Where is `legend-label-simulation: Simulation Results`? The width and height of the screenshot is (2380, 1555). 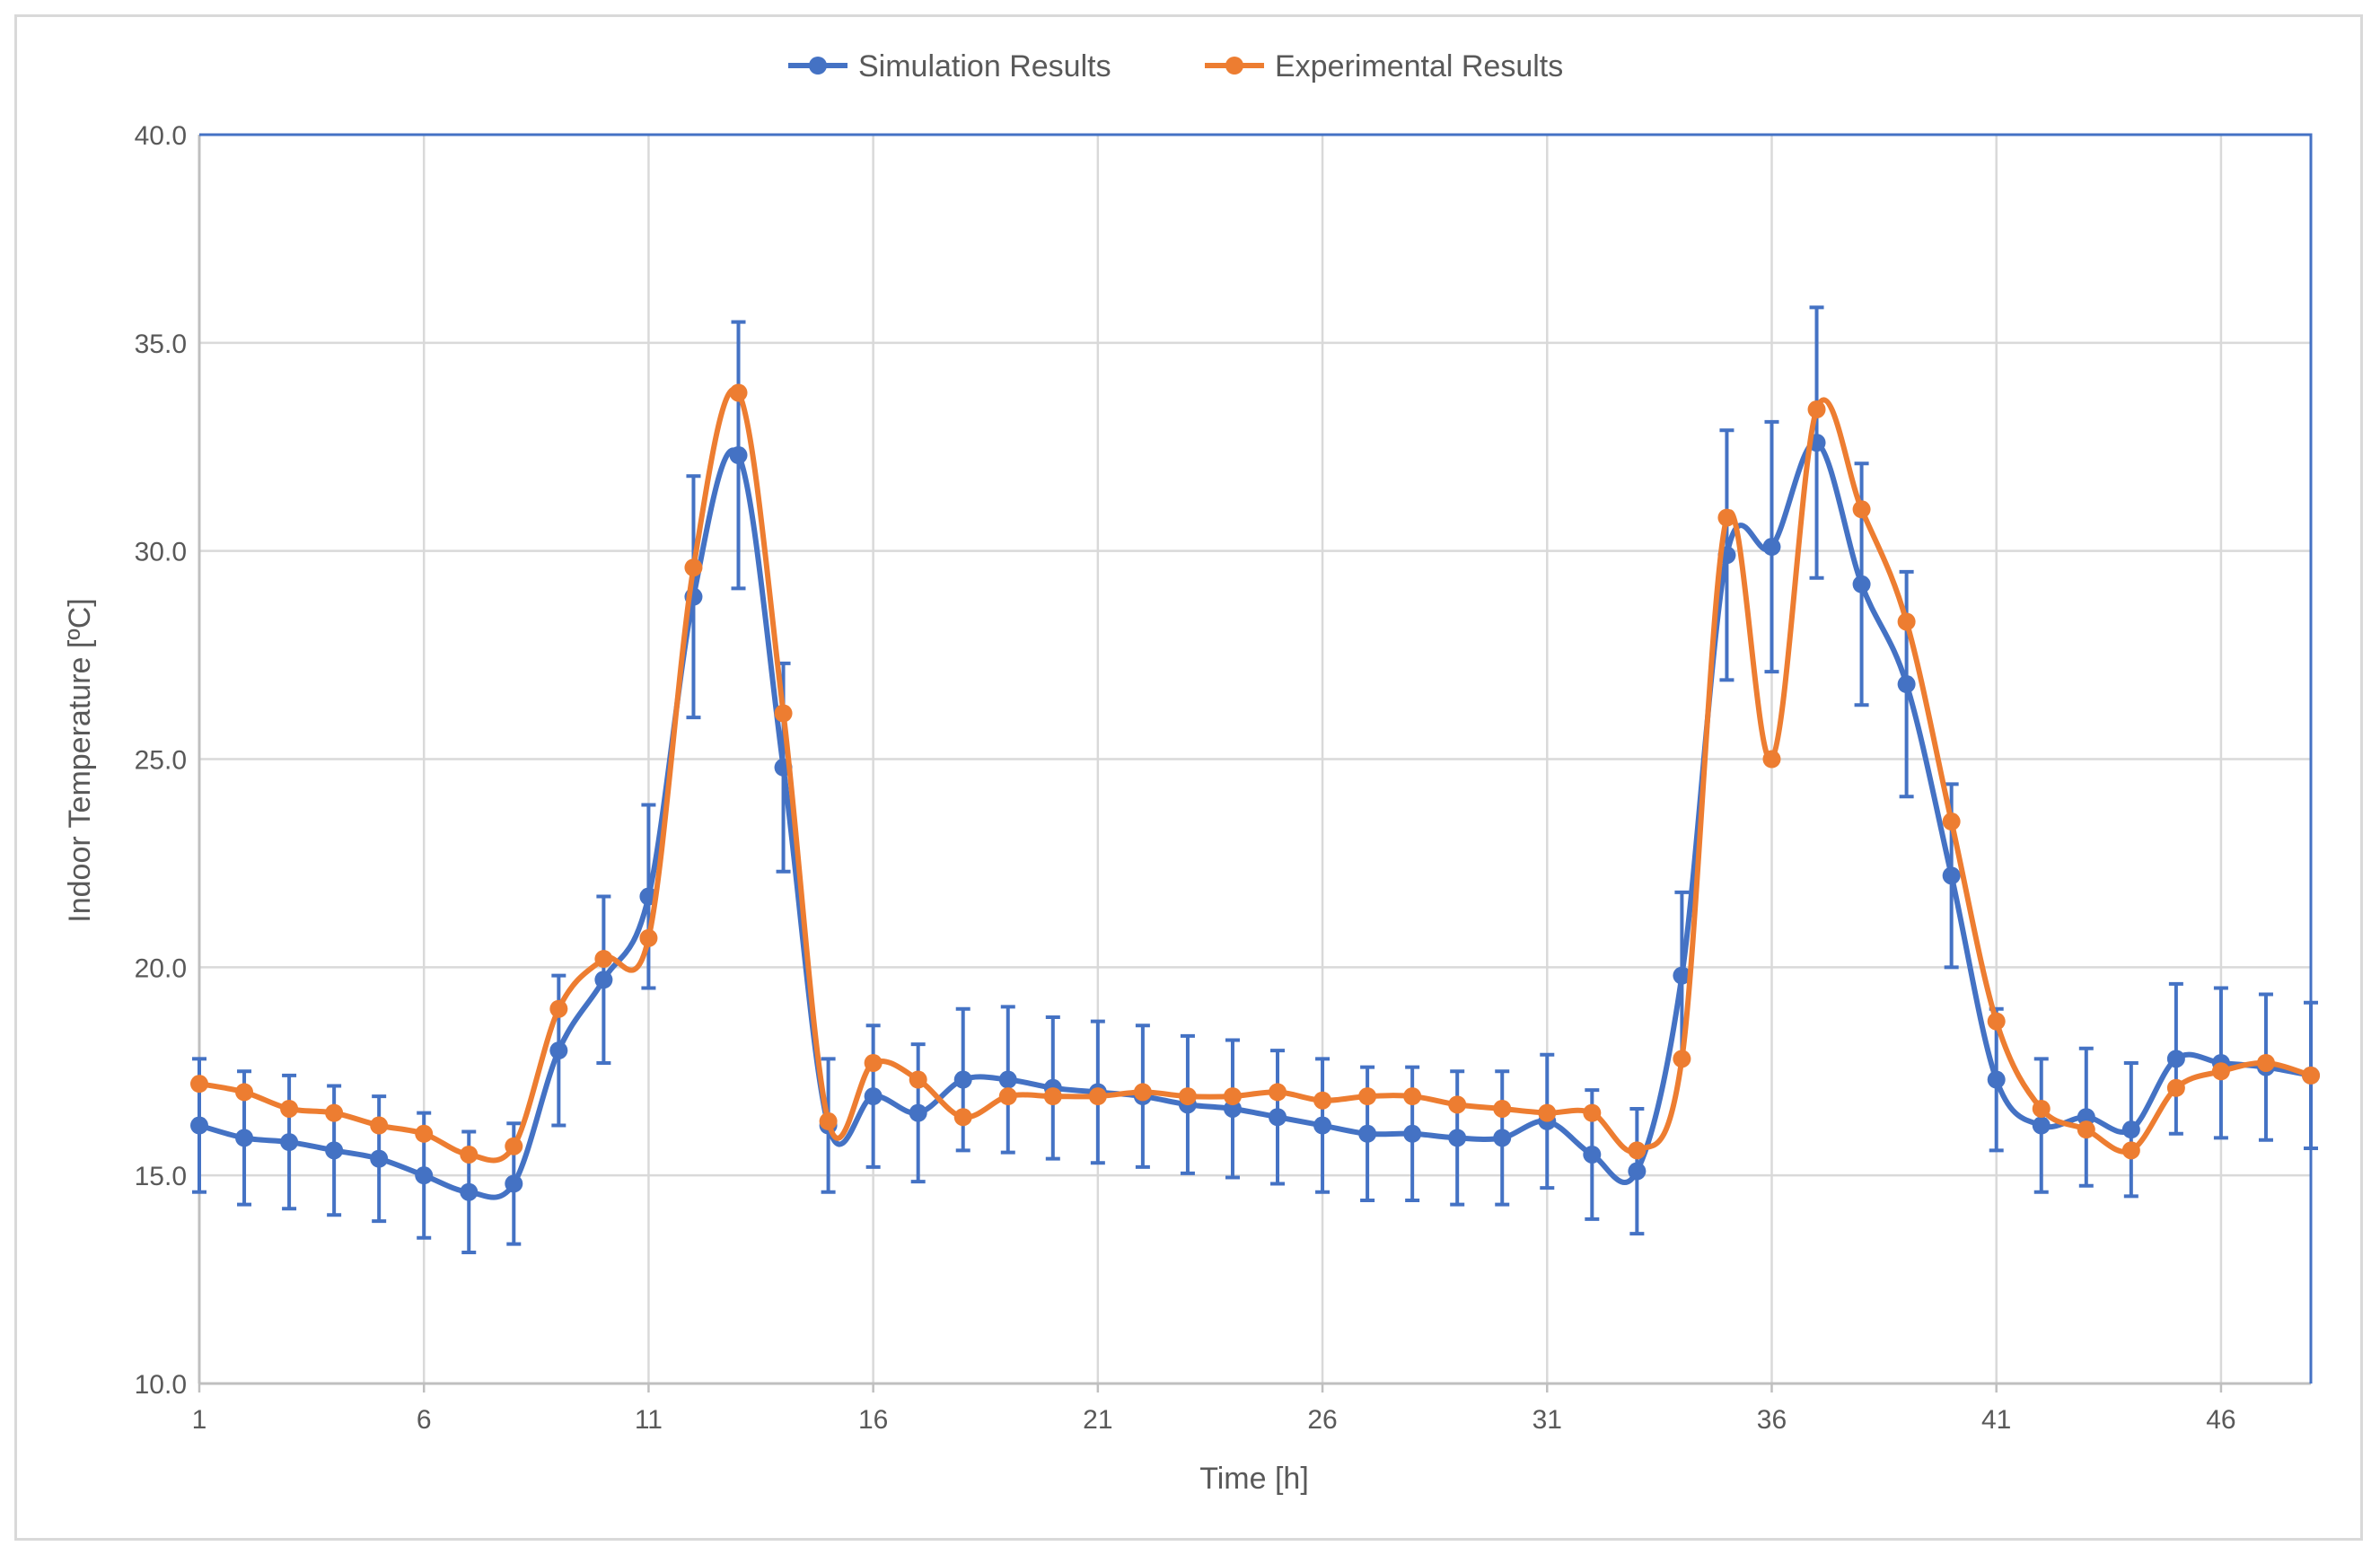
legend-label-simulation: Simulation Results is located at coordinates (984, 66).